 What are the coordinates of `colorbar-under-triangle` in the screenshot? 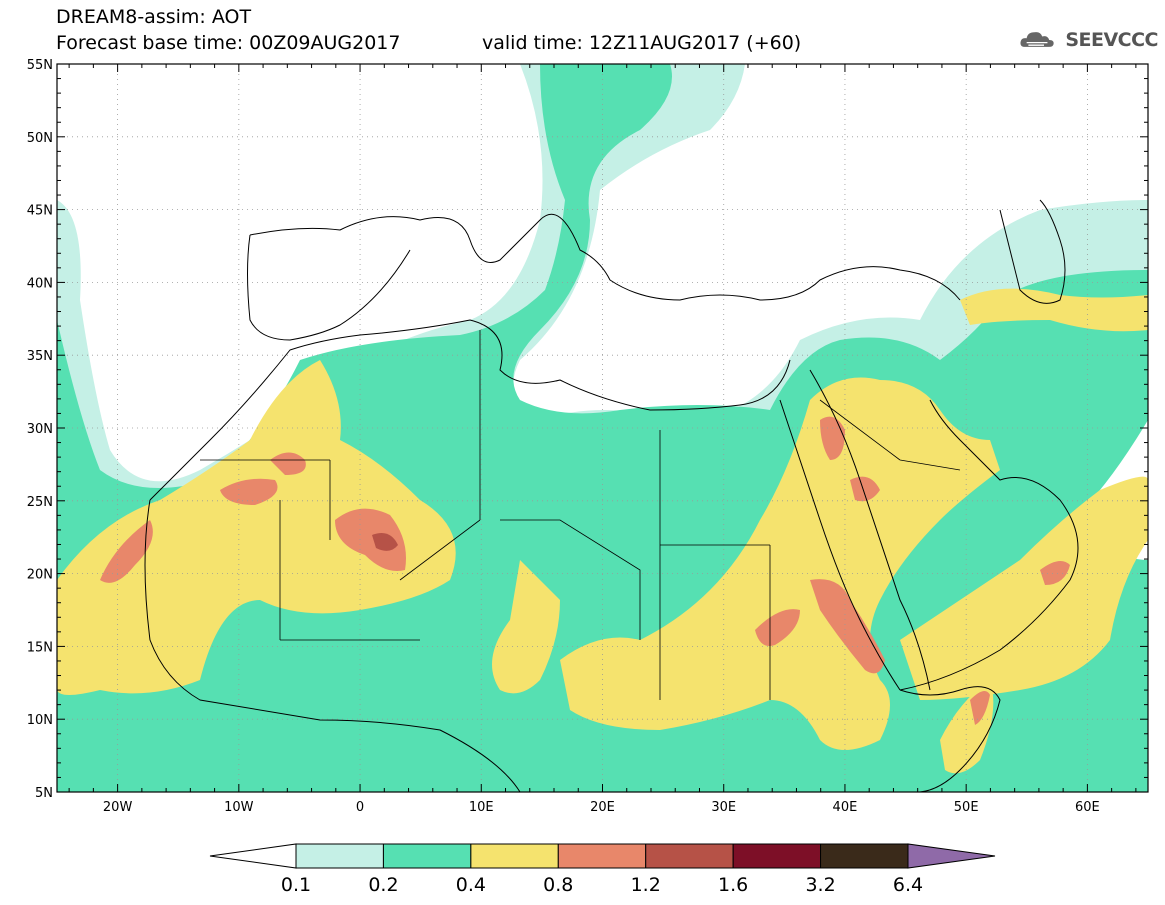 It's located at (253, 856).